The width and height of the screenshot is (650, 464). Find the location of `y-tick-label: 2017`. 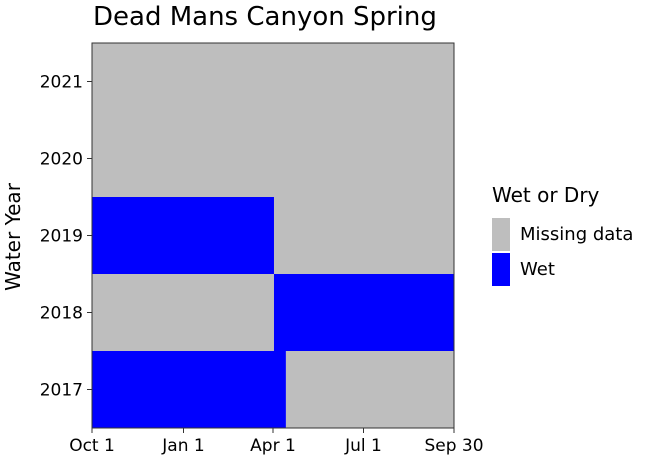

y-tick-label: 2017 is located at coordinates (61, 391).